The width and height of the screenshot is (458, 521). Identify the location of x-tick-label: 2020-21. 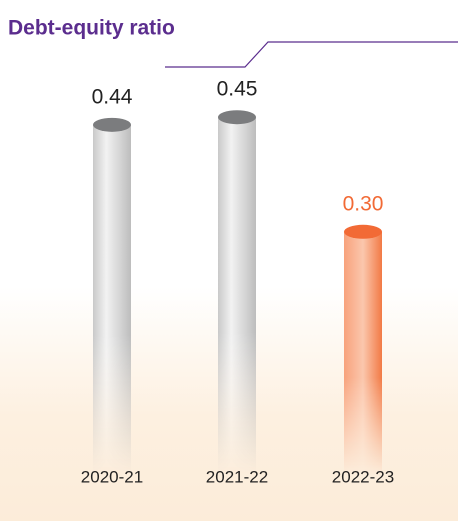
(112, 476).